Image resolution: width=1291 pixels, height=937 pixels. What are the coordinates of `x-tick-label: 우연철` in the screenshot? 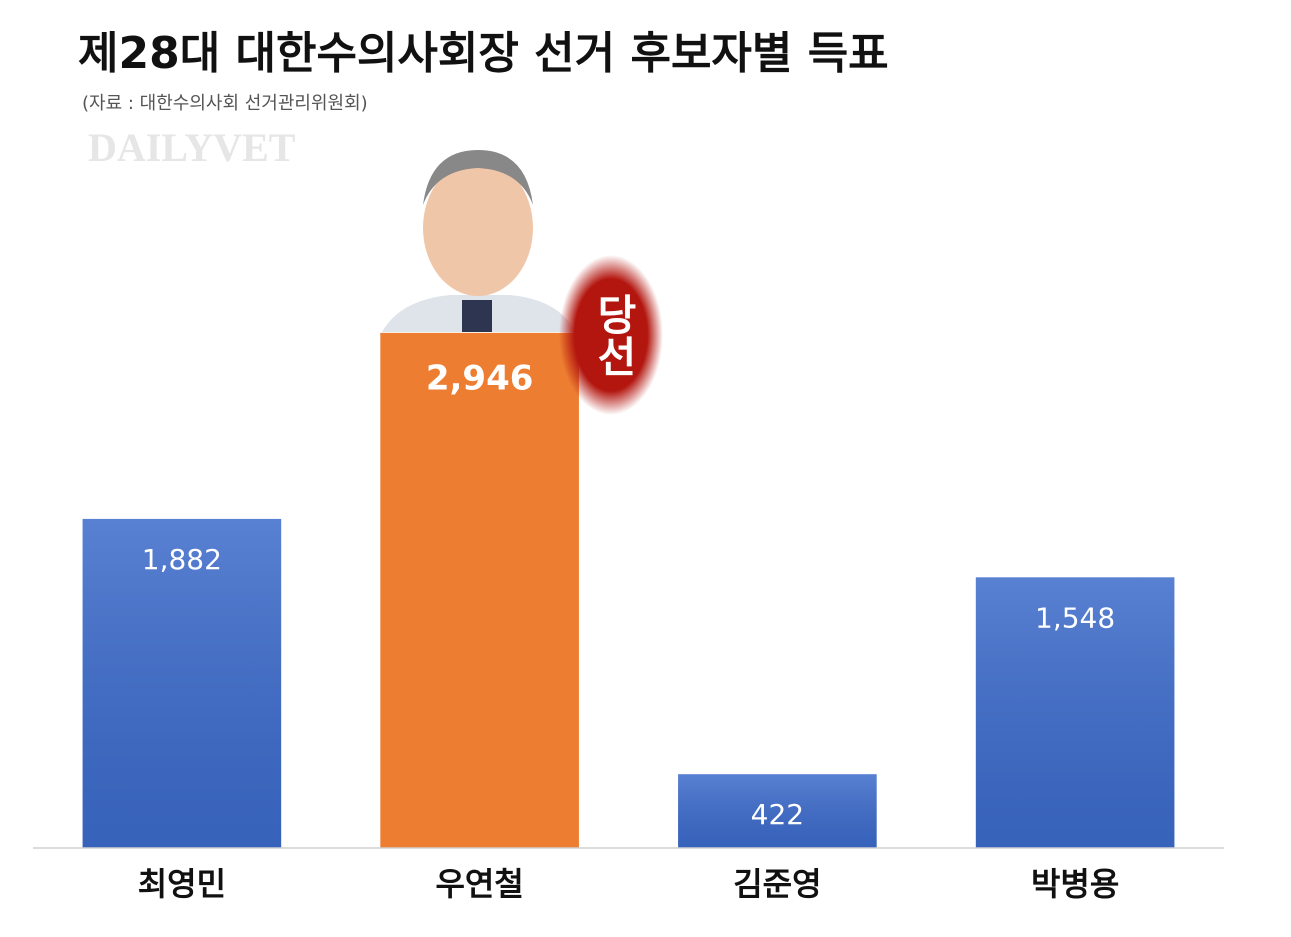 It's located at (479, 884).